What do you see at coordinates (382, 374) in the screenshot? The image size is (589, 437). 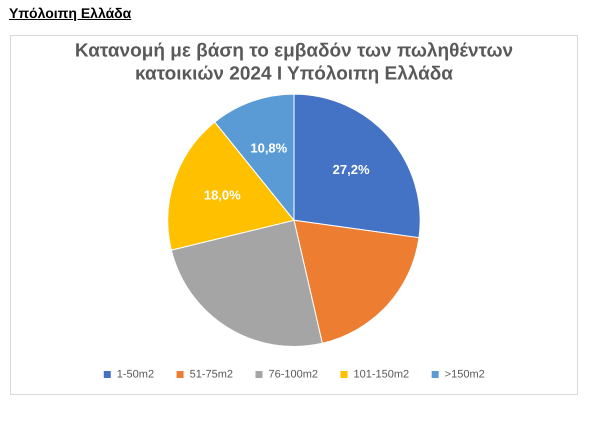 I see `legend-label: 101-150m2` at bounding box center [382, 374].